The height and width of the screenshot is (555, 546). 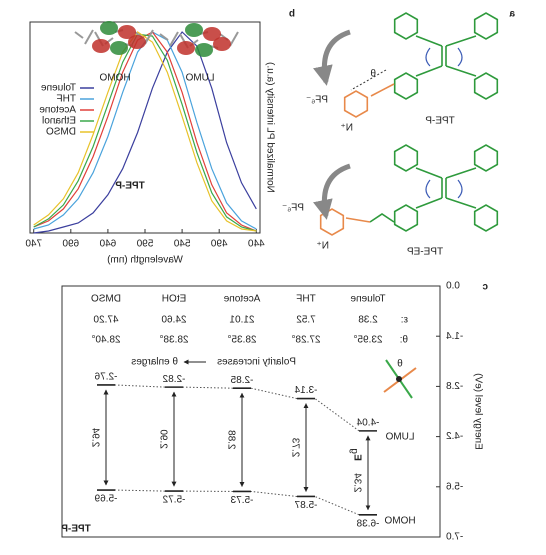 I want to click on solvent: DMSO, so click(x=106, y=299).